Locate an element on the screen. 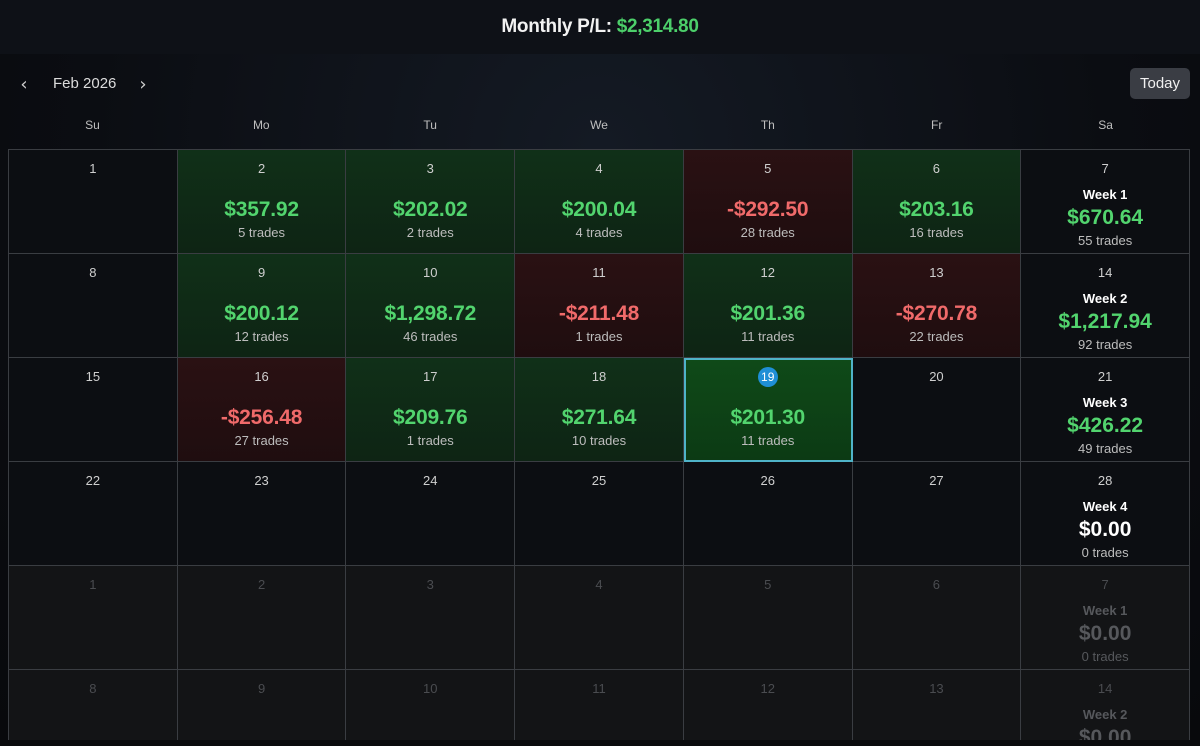 The width and height of the screenshot is (1200, 746). day-pnl: $209.76 is located at coordinates (430, 417).